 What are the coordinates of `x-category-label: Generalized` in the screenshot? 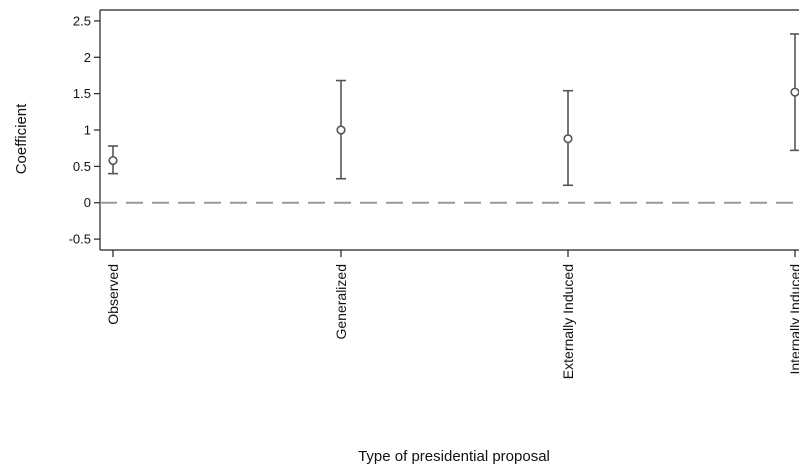 It's located at (341, 302).